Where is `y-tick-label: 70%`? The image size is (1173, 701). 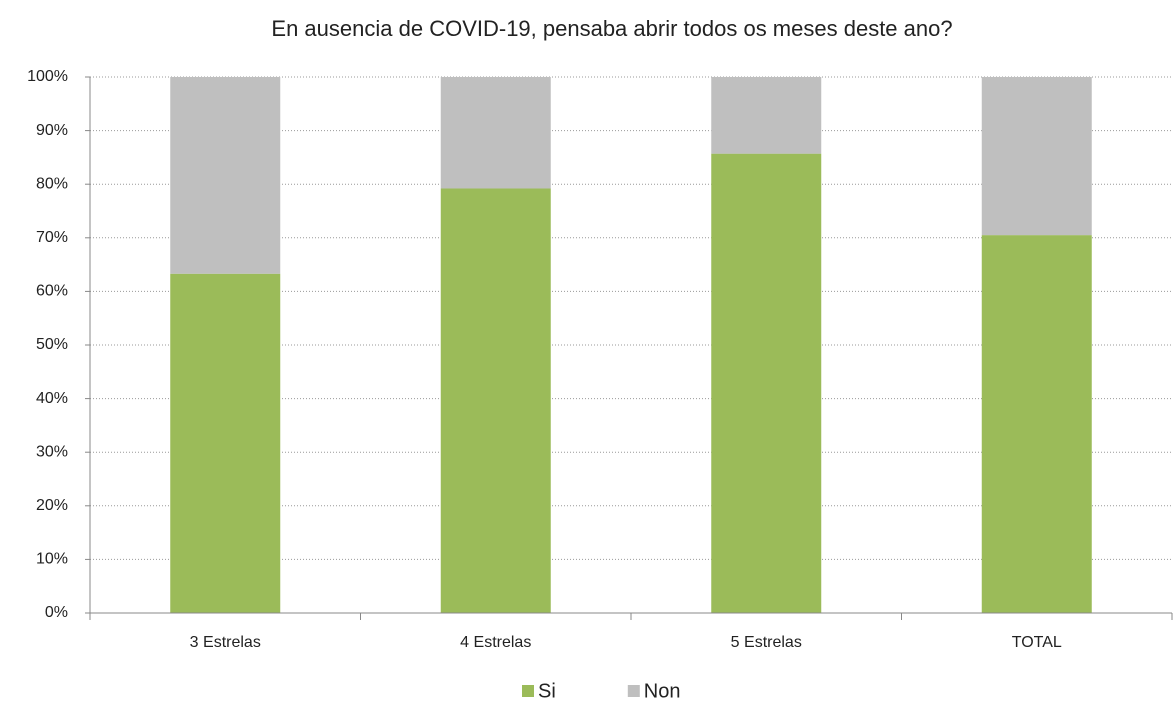
y-tick-label: 70% is located at coordinates (52, 237).